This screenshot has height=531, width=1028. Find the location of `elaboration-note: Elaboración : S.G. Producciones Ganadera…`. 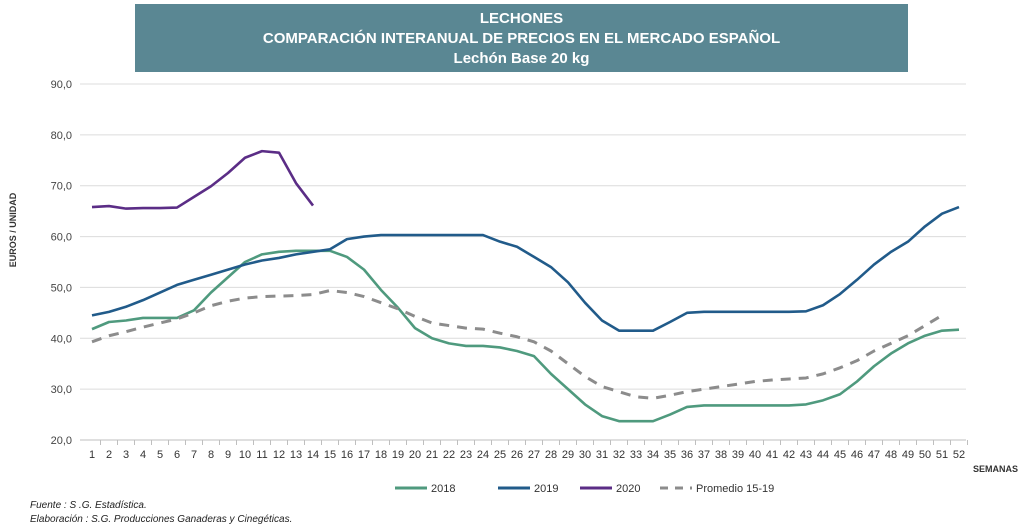

elaboration-note: Elaboración : S.G. Producciones Ganadera… is located at coordinates (161, 519).